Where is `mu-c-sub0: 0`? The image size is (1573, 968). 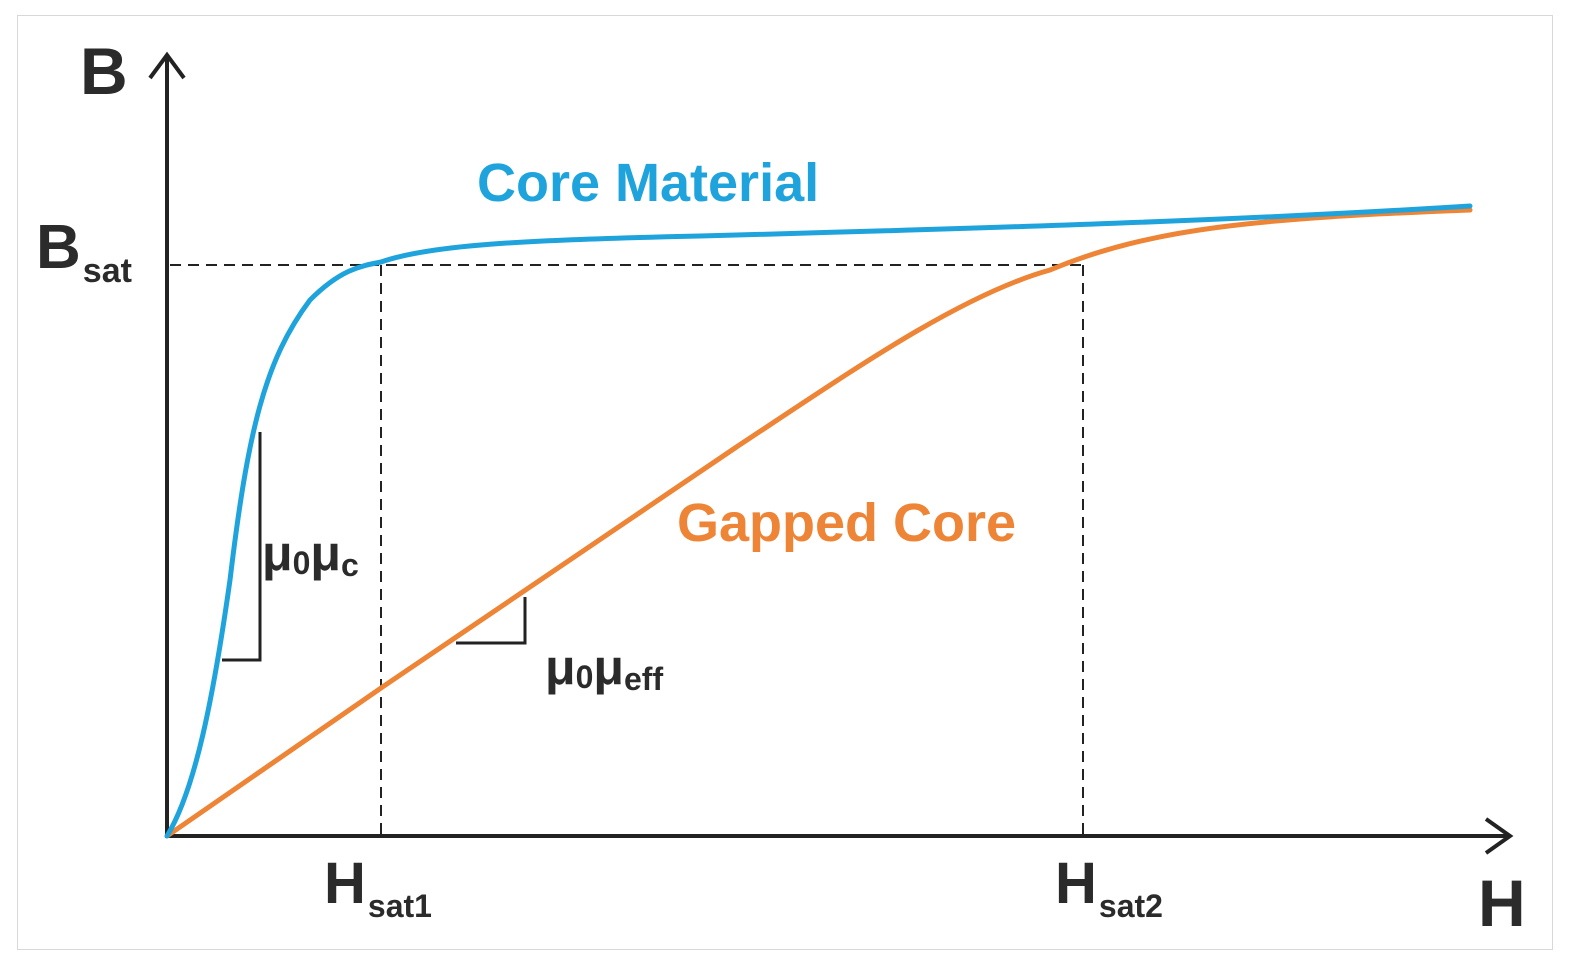
mu-c-sub0: 0 is located at coordinates (302, 563).